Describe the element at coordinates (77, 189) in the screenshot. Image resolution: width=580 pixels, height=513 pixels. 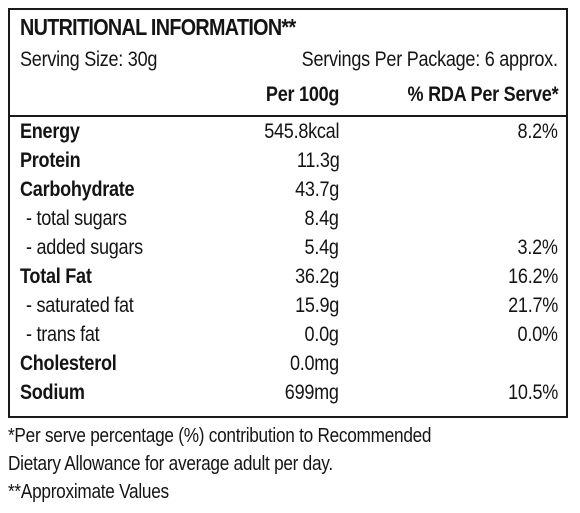
I see `nutrient-name-carbohydrate: Carbohydrate` at that location.